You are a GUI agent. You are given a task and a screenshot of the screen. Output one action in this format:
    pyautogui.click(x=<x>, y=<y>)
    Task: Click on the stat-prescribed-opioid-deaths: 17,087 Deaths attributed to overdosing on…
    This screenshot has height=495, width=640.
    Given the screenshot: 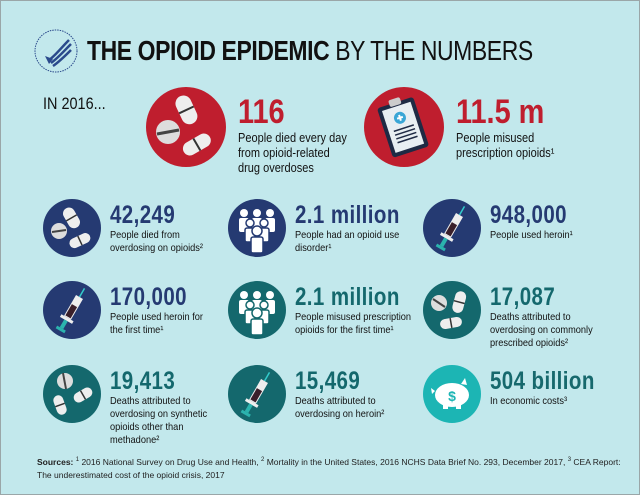 What is the action you would take?
    pyautogui.click(x=515, y=315)
    